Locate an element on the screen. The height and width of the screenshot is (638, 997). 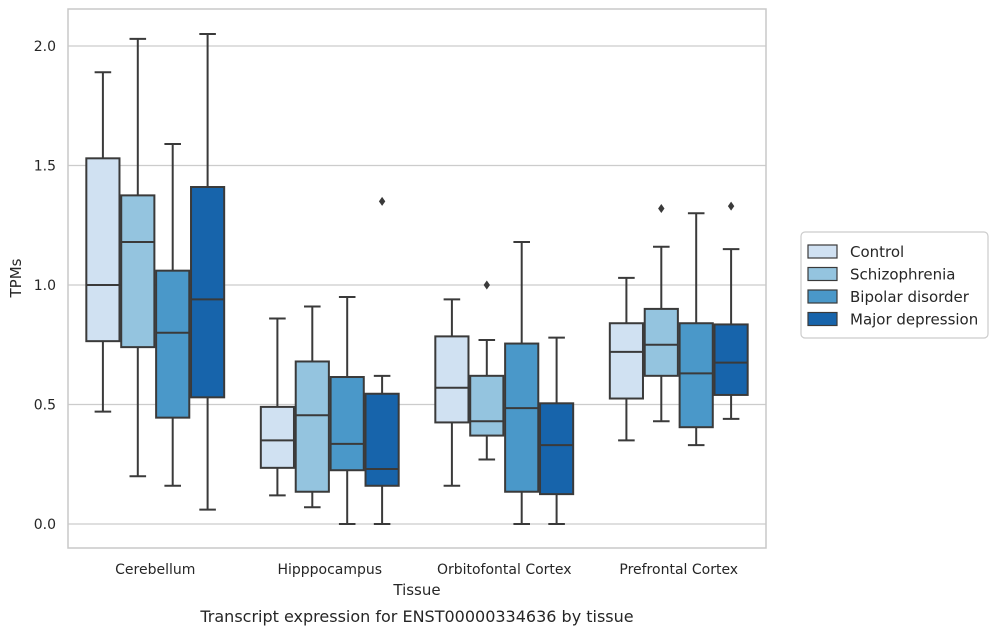
x-tick-label: Hipppocampus is located at coordinates (329, 570).